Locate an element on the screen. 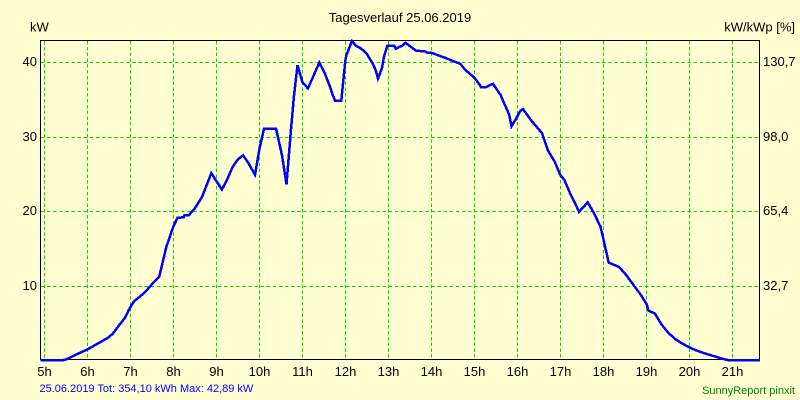  svg-text: 14h is located at coordinates (432, 371).